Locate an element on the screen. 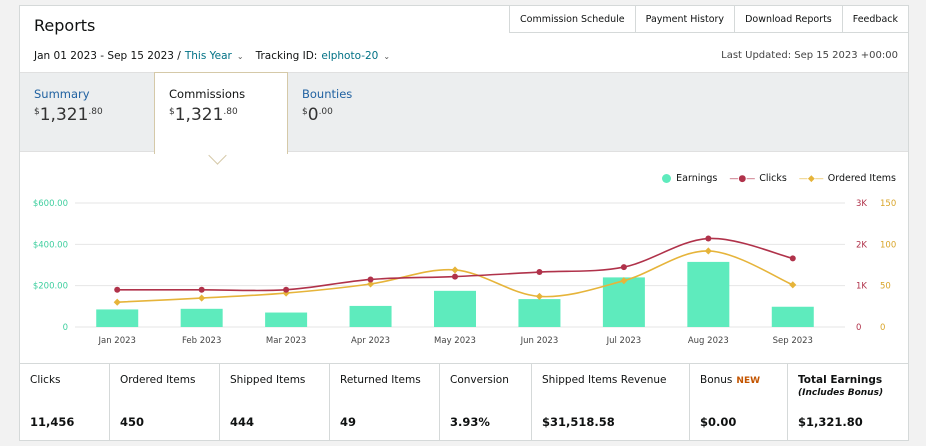 The image size is (926, 446). stat-label: Shipped Items is located at coordinates (268, 380).